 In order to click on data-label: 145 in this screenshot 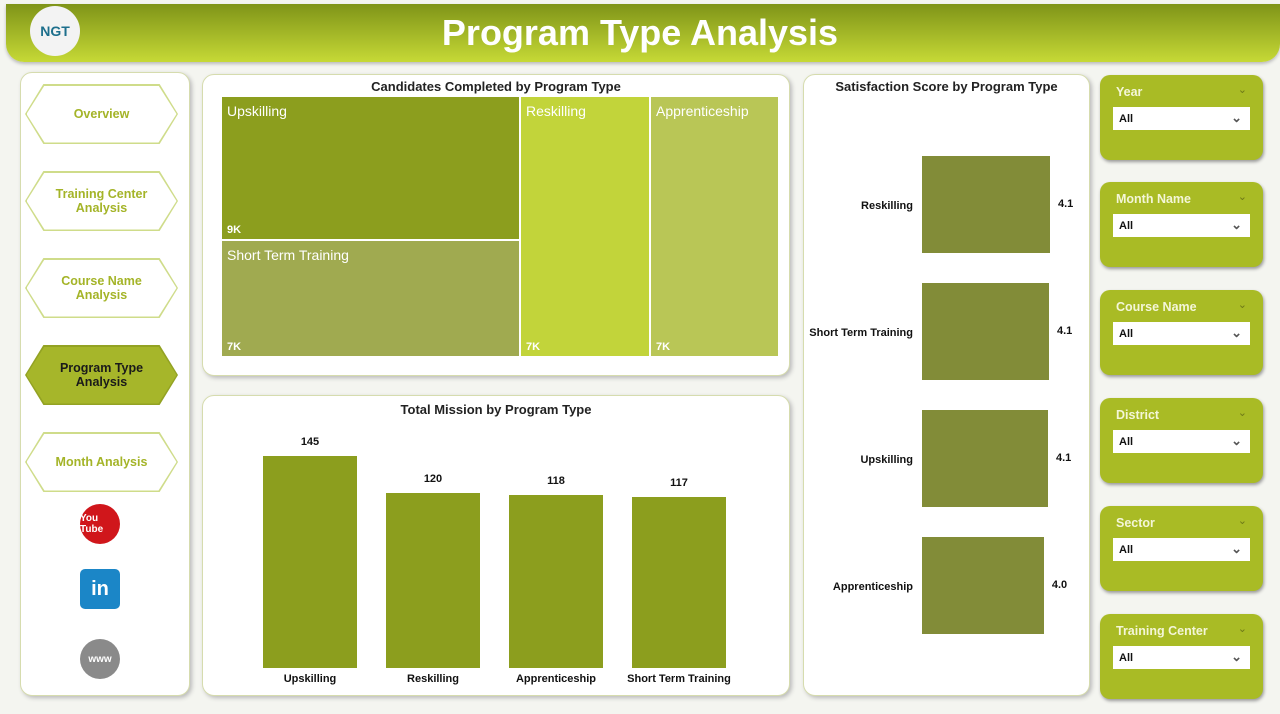, I will do `click(310, 442)`.